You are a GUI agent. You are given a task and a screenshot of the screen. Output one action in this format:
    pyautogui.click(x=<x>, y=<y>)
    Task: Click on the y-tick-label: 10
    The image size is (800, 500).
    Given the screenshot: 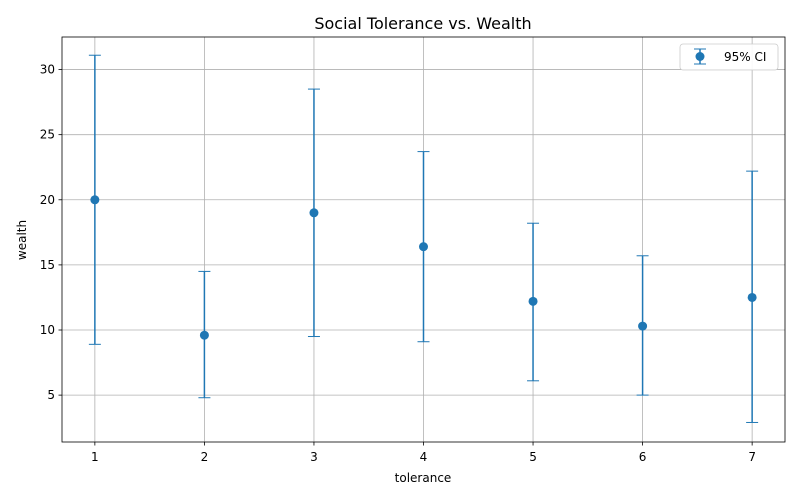 What is the action you would take?
    pyautogui.click(x=47, y=330)
    